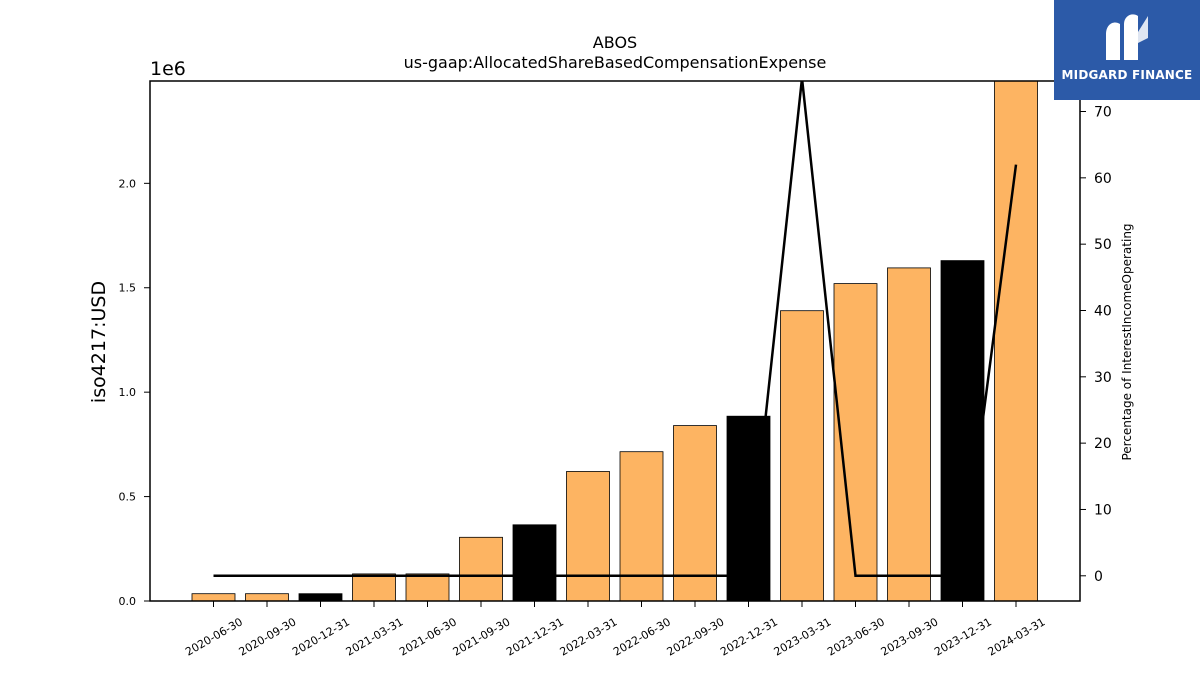 This screenshot has height=675, width=1200. I want to click on x-tick-label: 2023-06-30, so click(856, 636).